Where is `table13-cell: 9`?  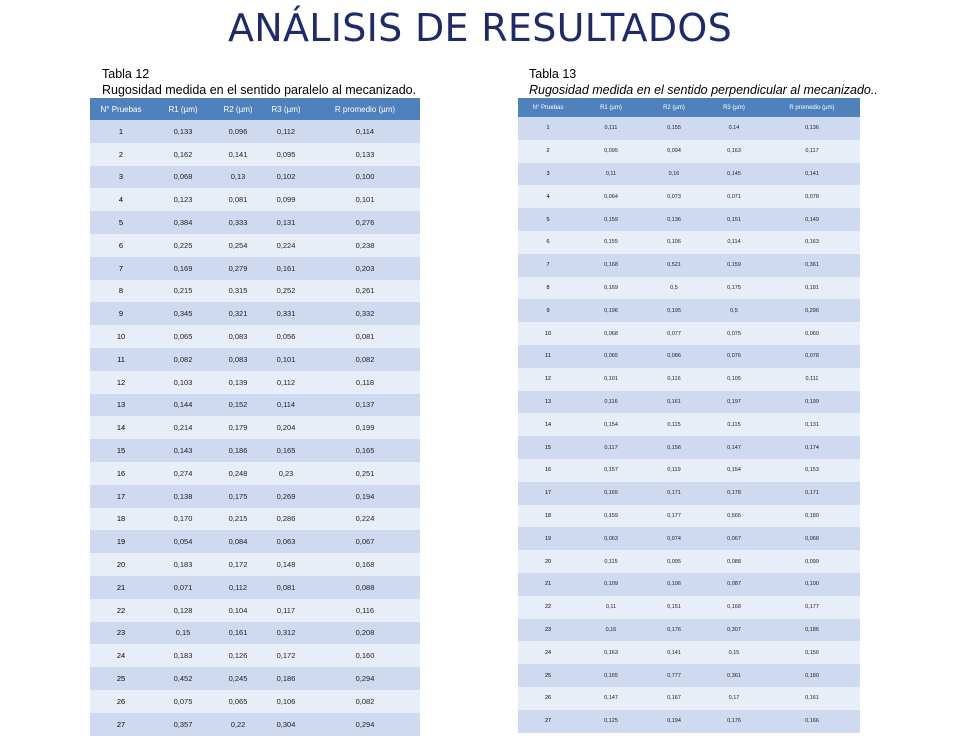
table13-cell: 9 is located at coordinates (548, 311).